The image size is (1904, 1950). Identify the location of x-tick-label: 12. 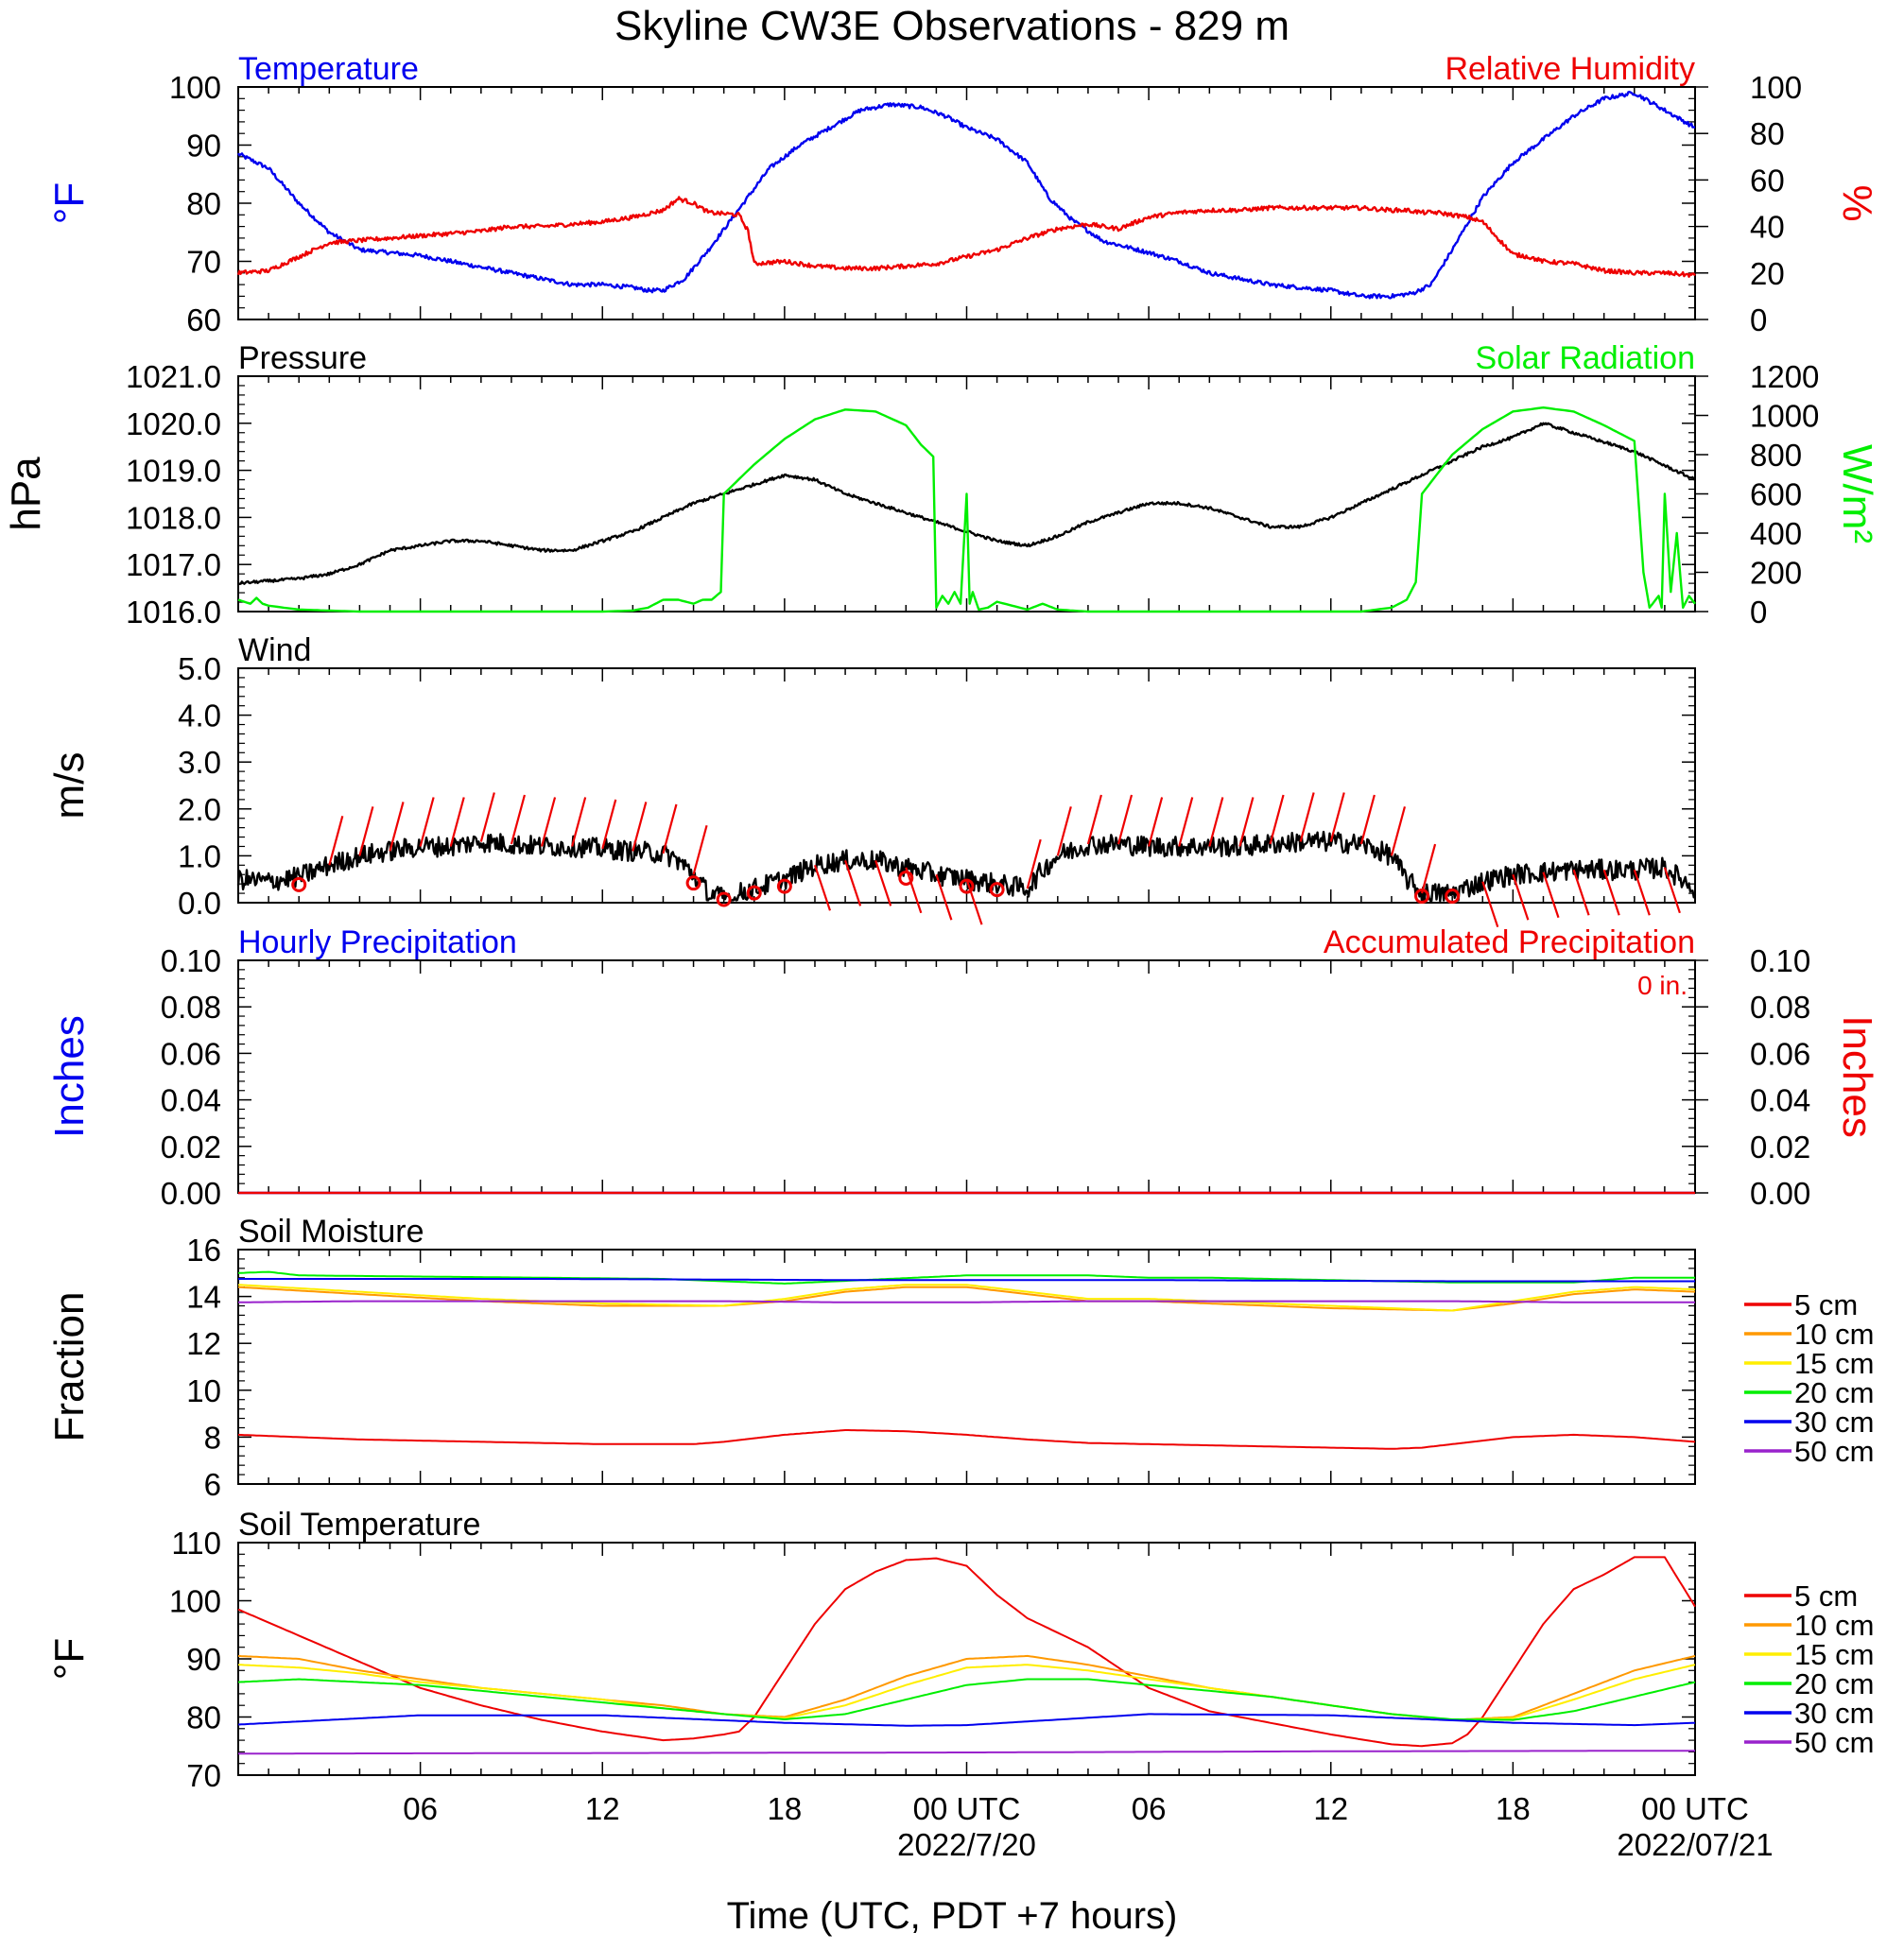
(602, 1808).